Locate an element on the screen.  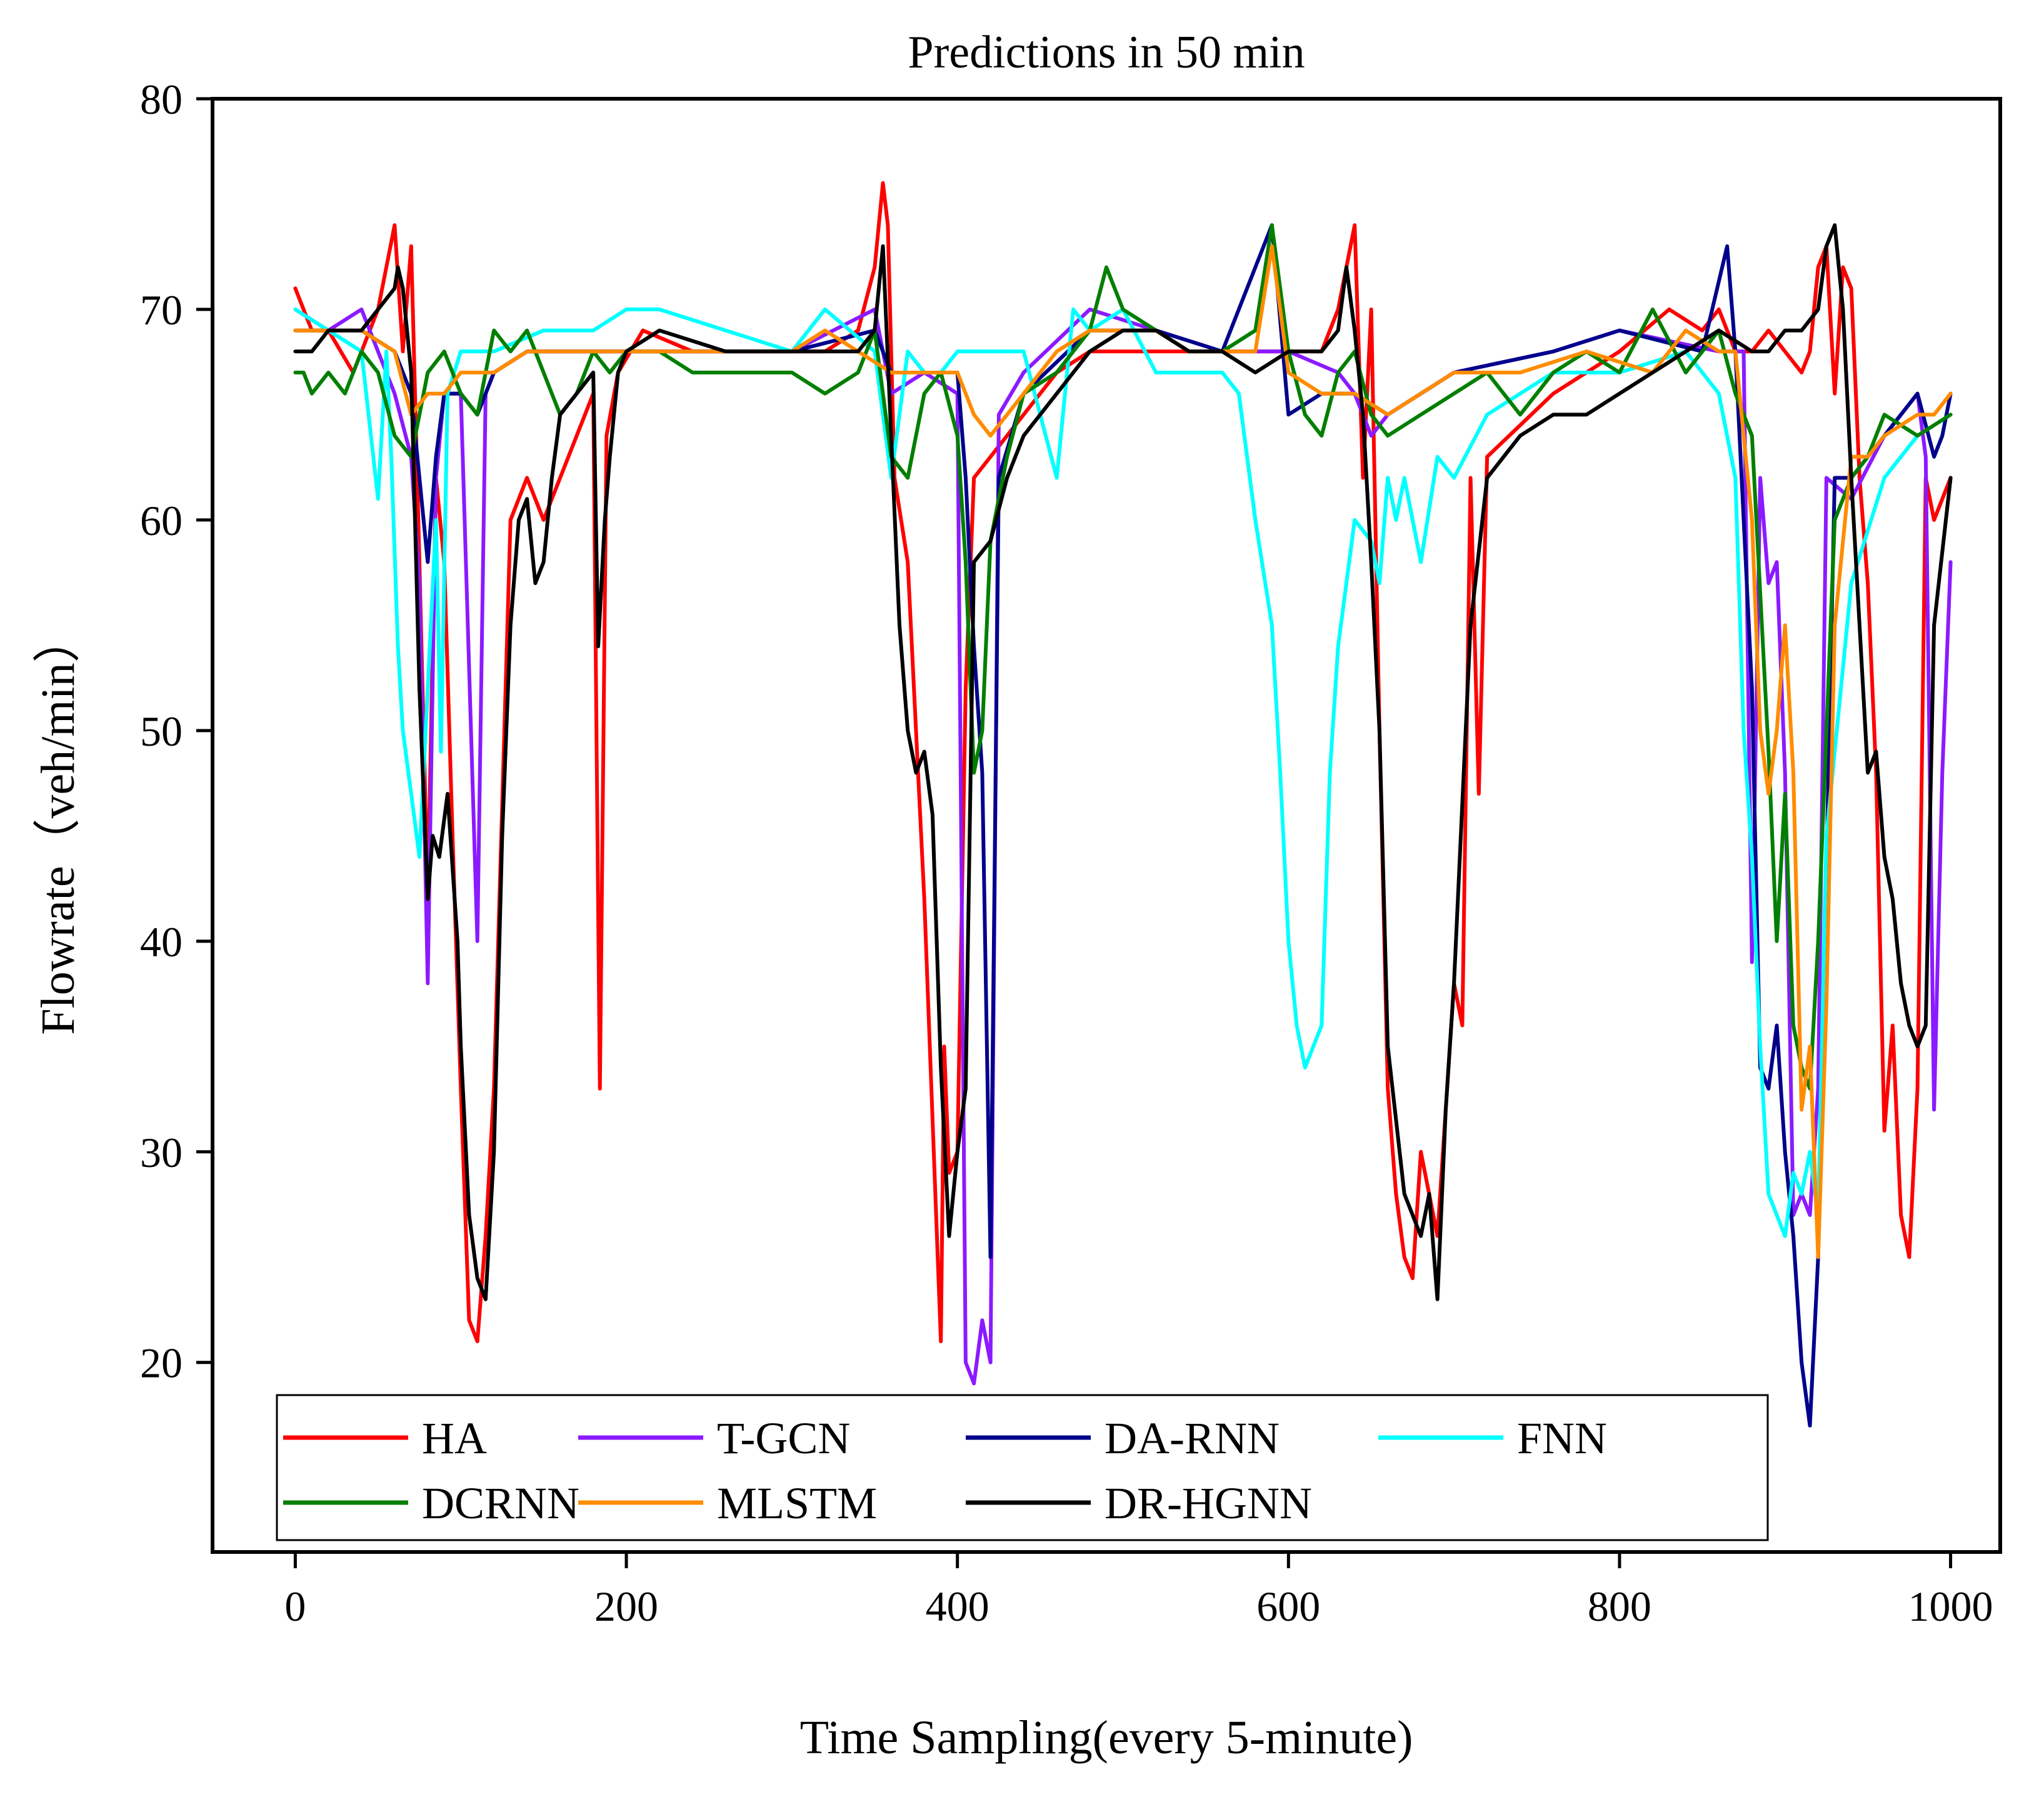
y-tick-label: 80 is located at coordinates (161, 99).